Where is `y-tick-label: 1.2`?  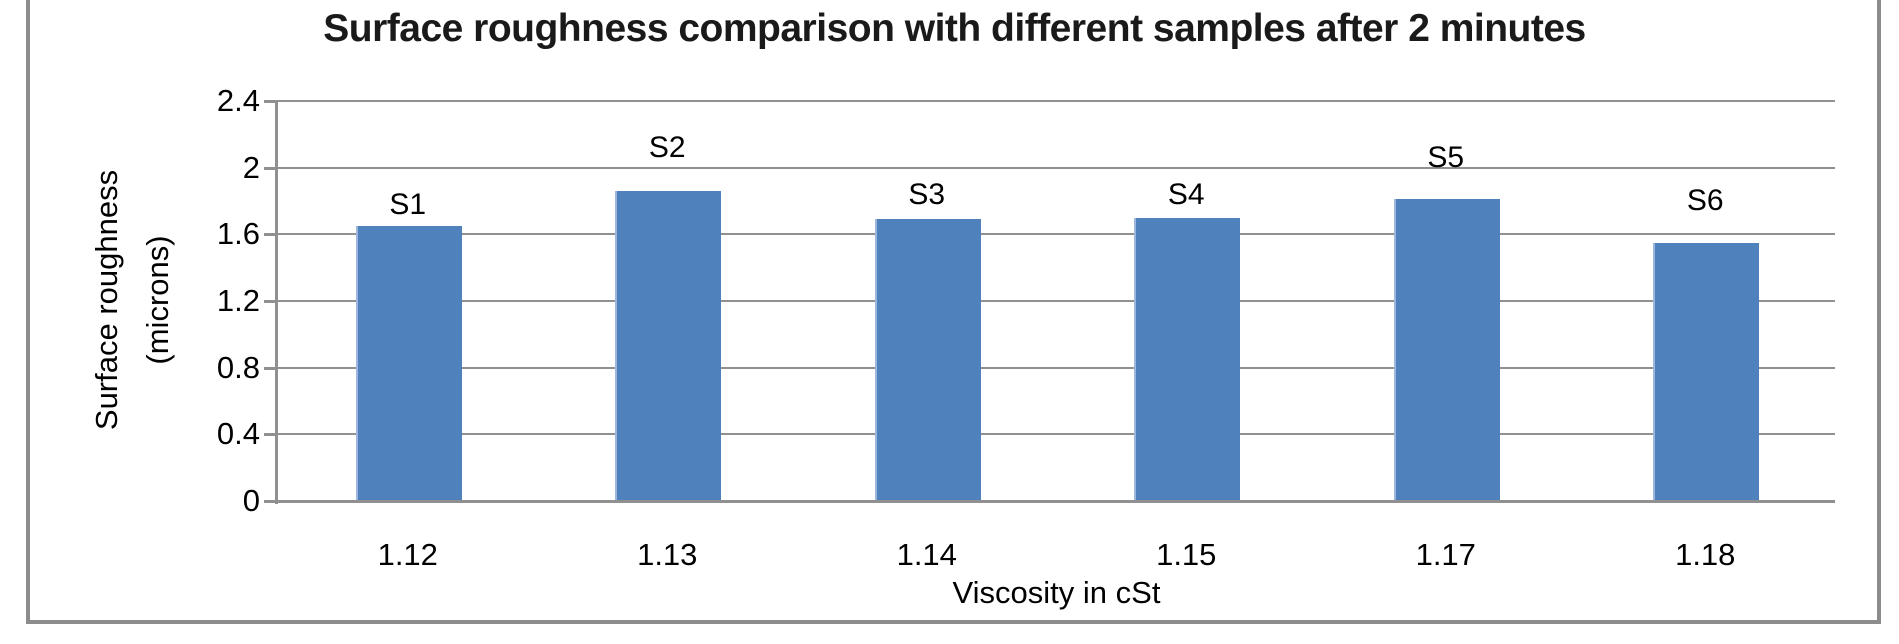
y-tick-label: 1.2 is located at coordinates (238, 300).